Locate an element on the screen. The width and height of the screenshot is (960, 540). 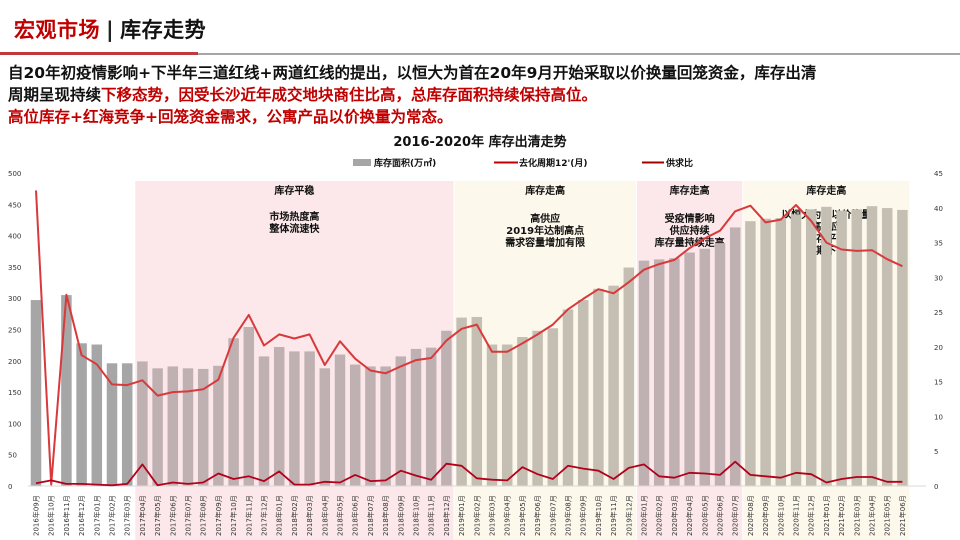
x-tick-label: 2021年02月 is located at coordinates (841, 515).